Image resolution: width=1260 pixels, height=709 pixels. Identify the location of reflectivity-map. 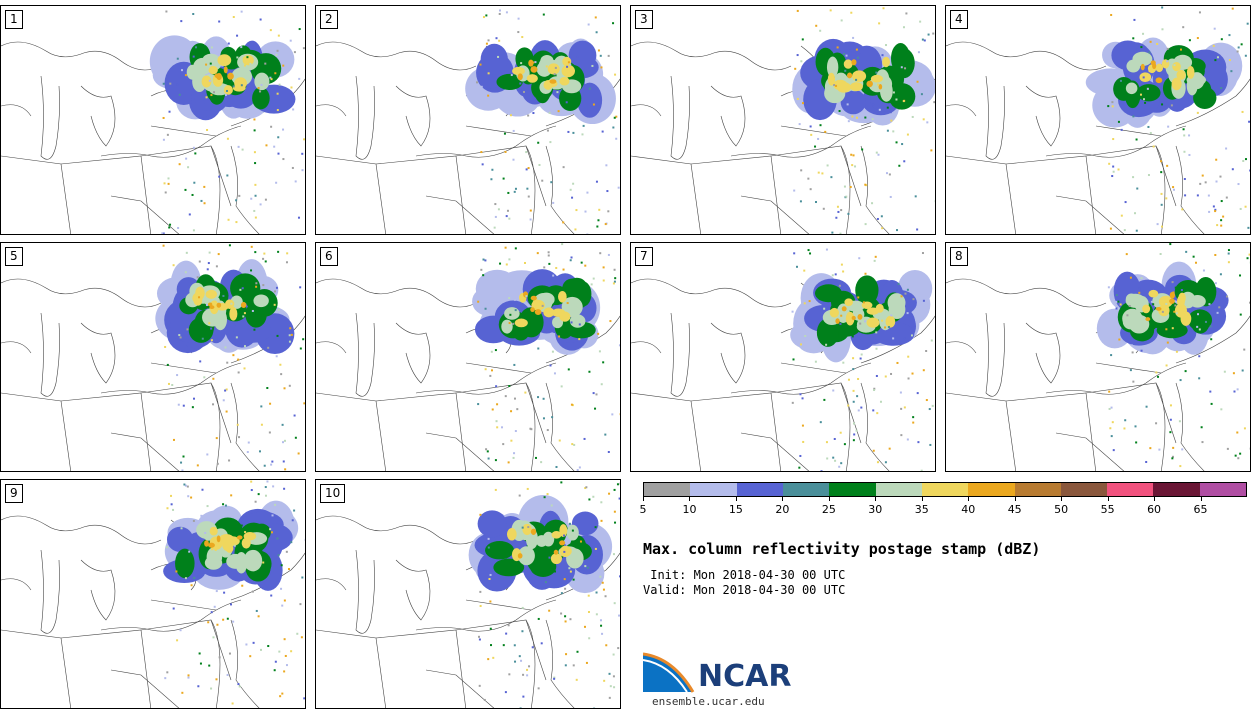
(783, 359).